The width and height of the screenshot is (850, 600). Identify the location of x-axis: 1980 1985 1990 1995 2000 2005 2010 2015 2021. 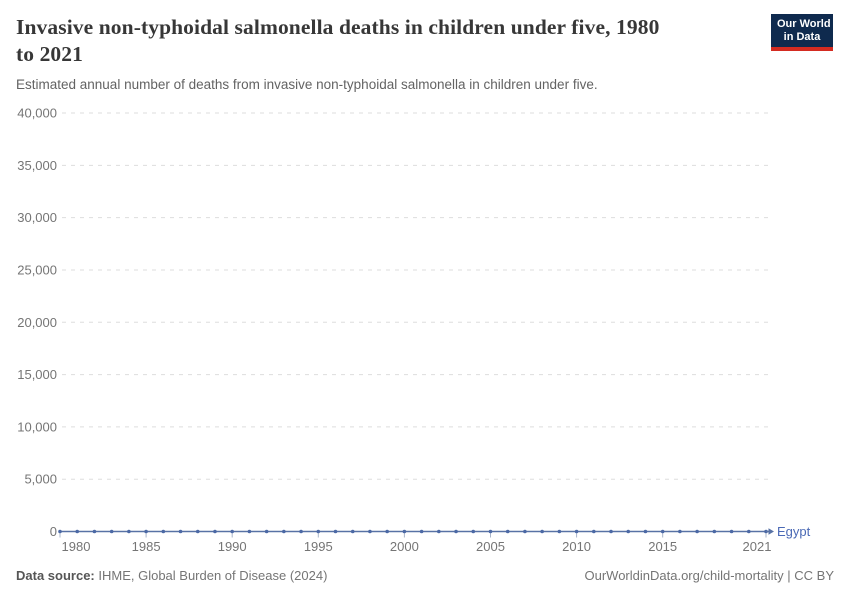
(415, 543).